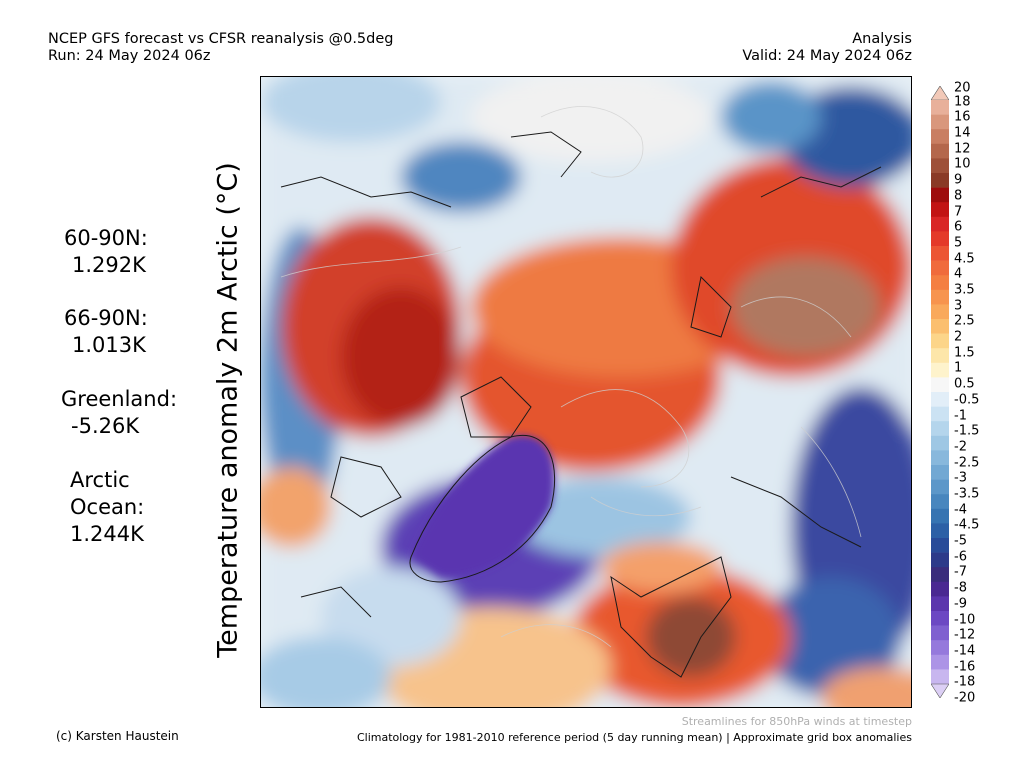  What do you see at coordinates (106, 252) in the screenshot?
I see `stat-60-90n: 60-90N: 1.292K` at bounding box center [106, 252].